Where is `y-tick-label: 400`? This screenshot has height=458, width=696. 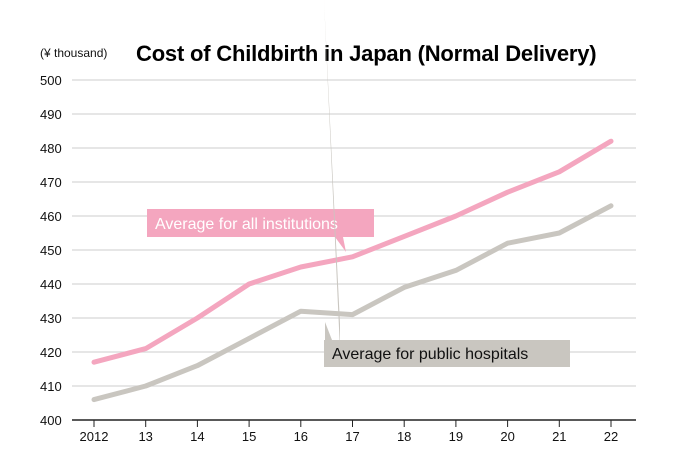 y-tick-label: 400 is located at coordinates (51, 420).